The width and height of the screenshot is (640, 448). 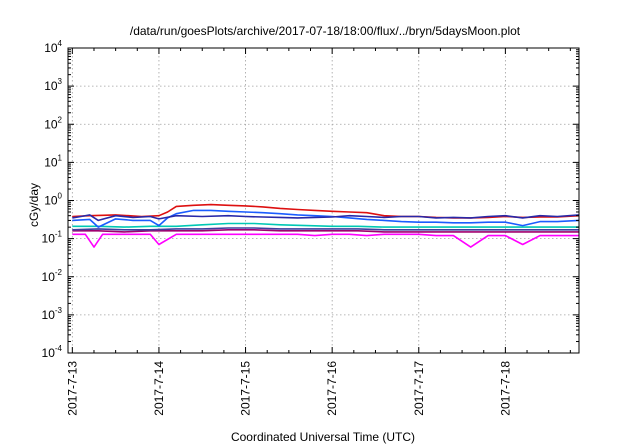 What do you see at coordinates (52, 352) in the screenshot?
I see `y-tick-label: 10⁻⁴` at bounding box center [52, 352].